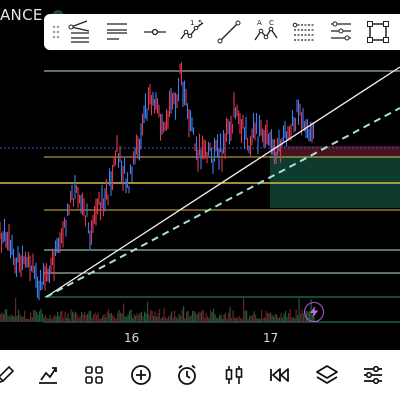  I want to click on fib-retracement-icon, so click(341, 32).